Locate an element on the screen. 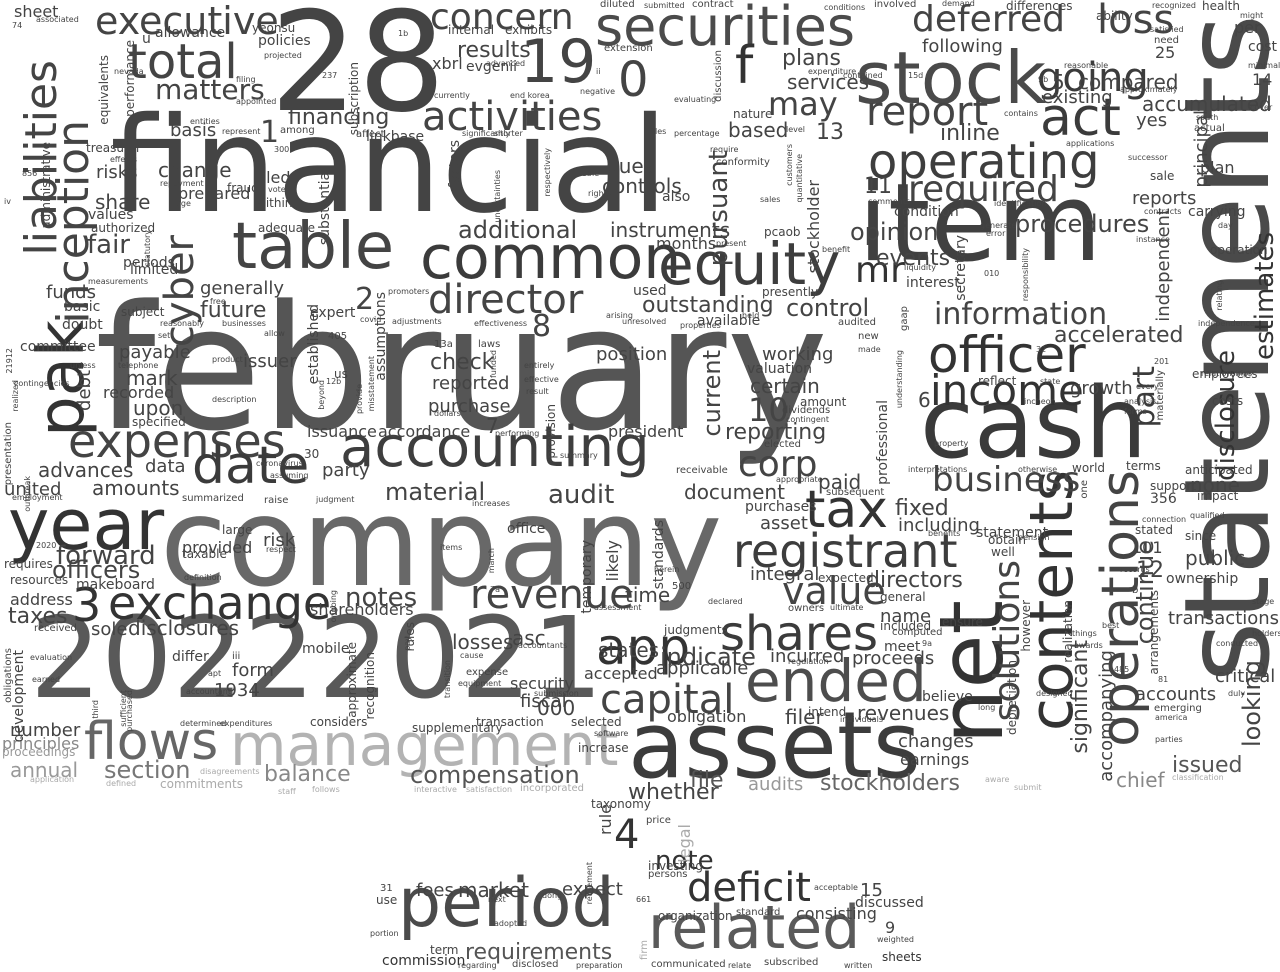 The height and width of the screenshot is (972, 1280). word-securities: securities is located at coordinates (725, 29).